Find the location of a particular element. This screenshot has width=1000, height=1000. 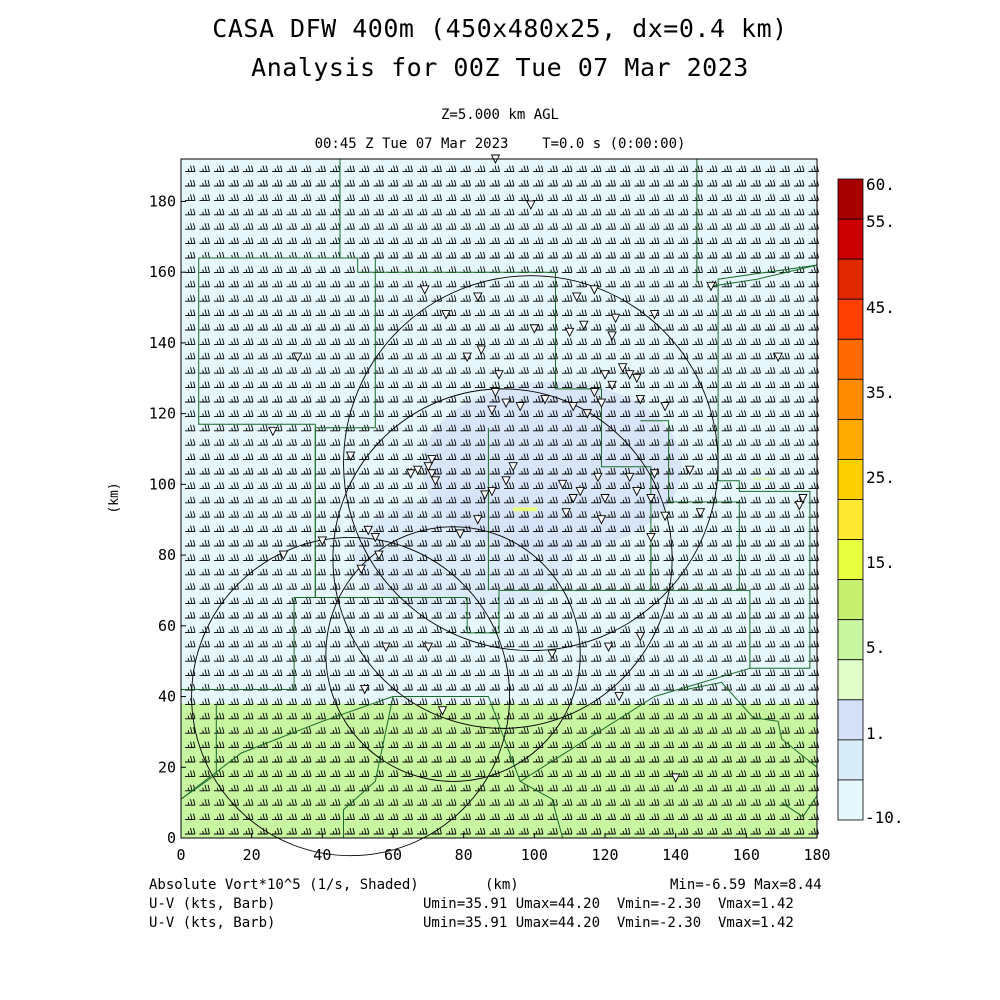

colorbar-label: 35. is located at coordinates (880, 392).